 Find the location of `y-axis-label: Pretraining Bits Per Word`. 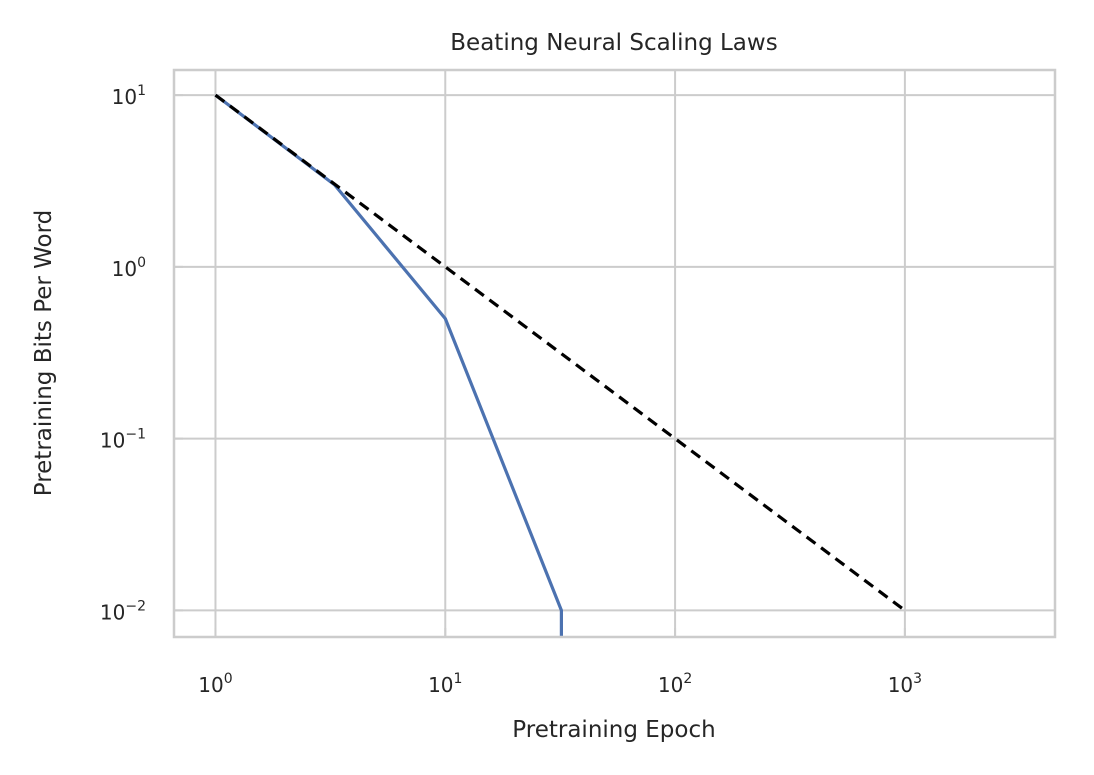

y-axis-label: Pretraining Bits Per Word is located at coordinates (44, 353).